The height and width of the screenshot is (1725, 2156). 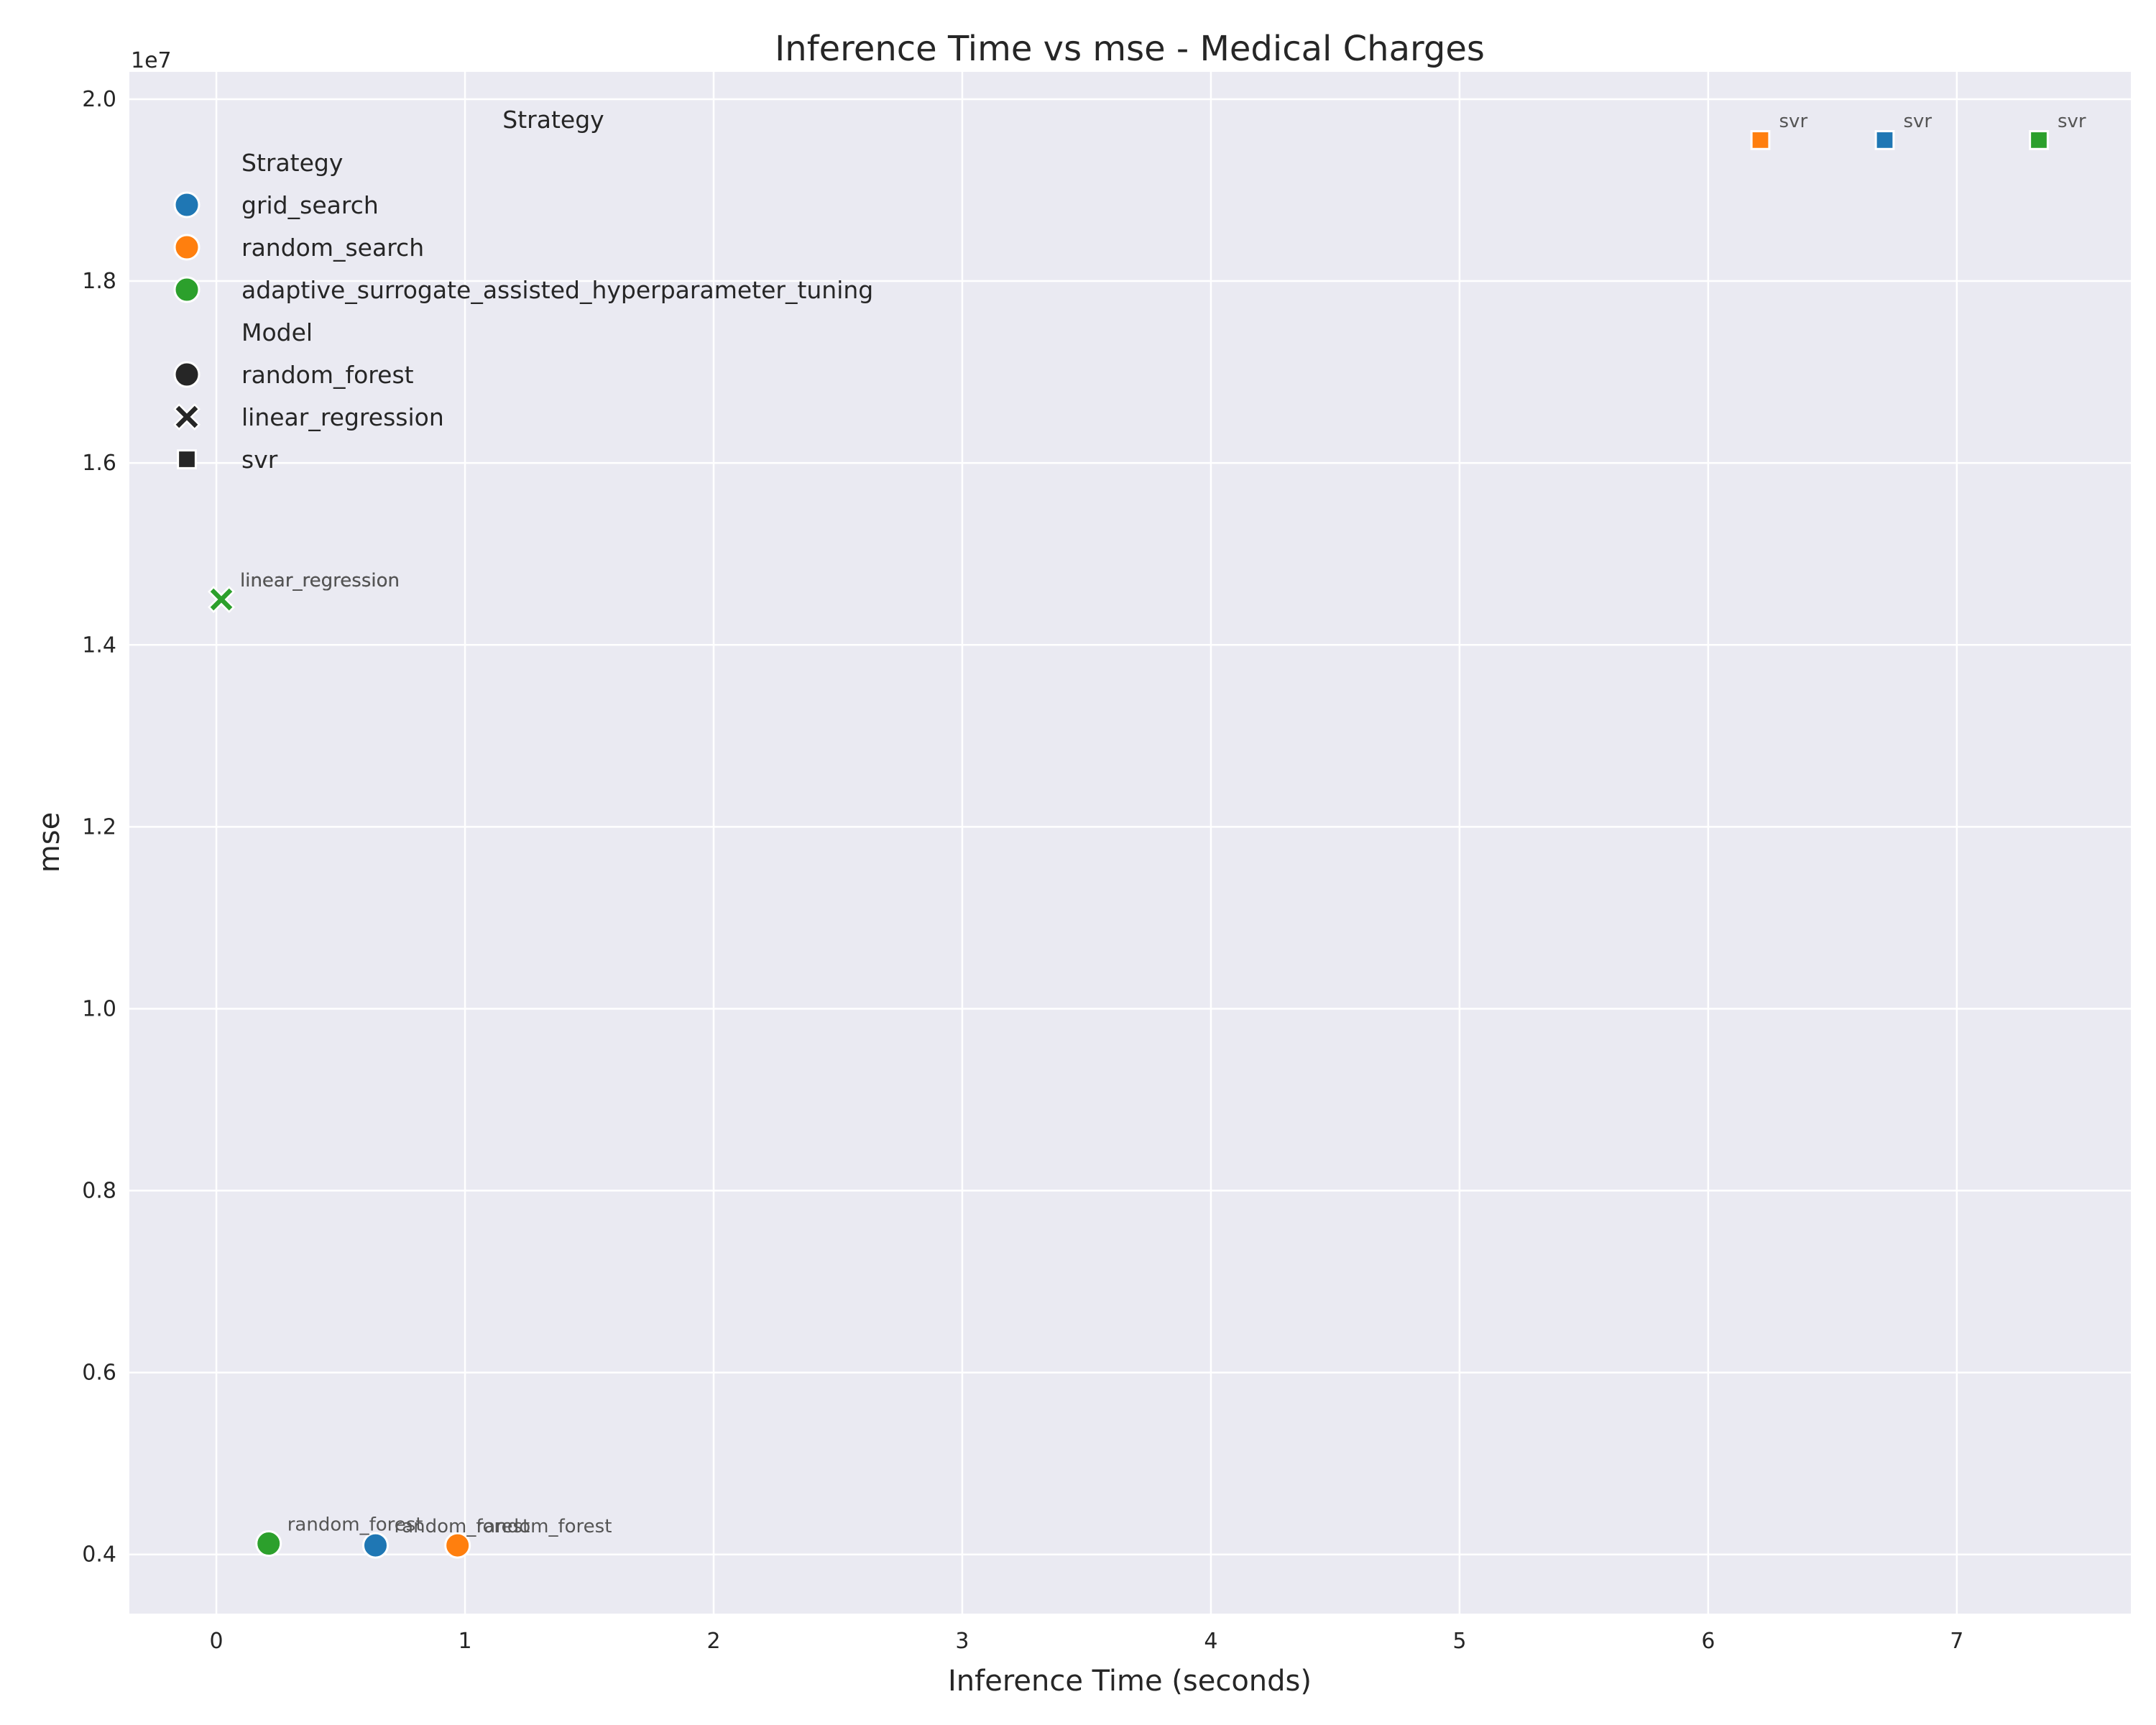 I want to click on legend-floating-title: Strategy, so click(x=553, y=120).